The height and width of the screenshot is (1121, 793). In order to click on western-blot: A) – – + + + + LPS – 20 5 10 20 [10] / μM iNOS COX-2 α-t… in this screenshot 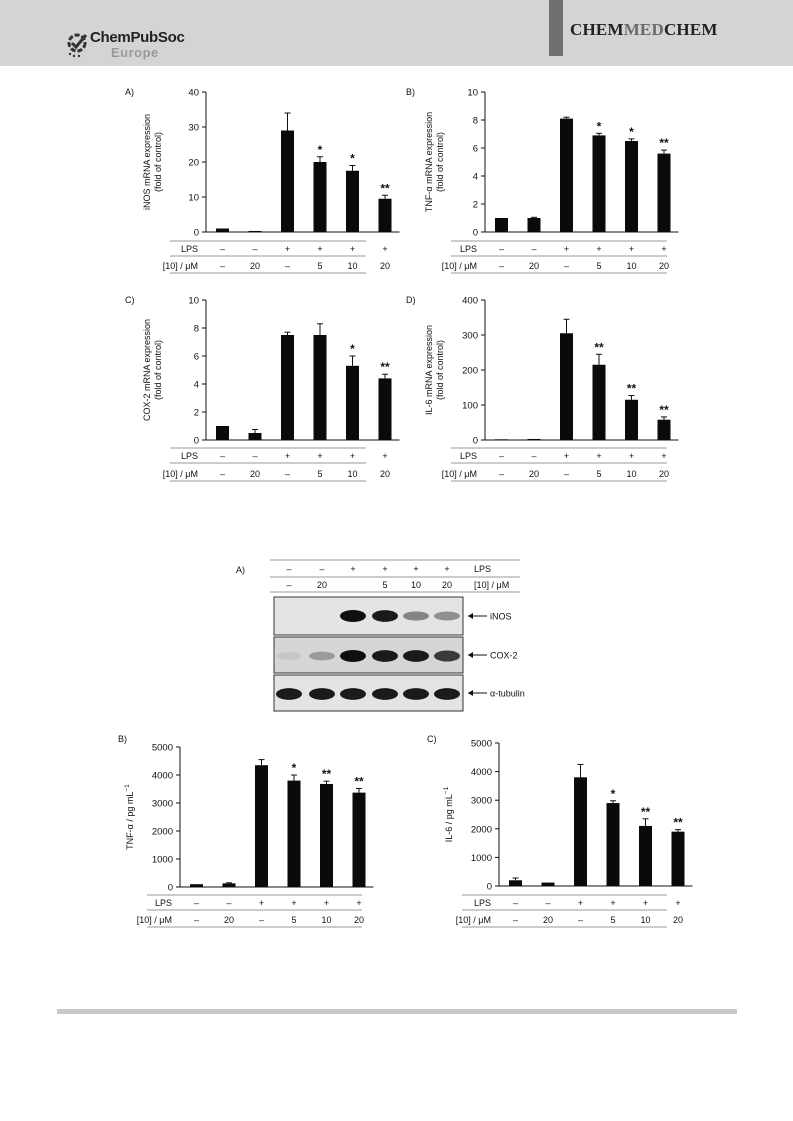, I will do `click(380, 635)`.